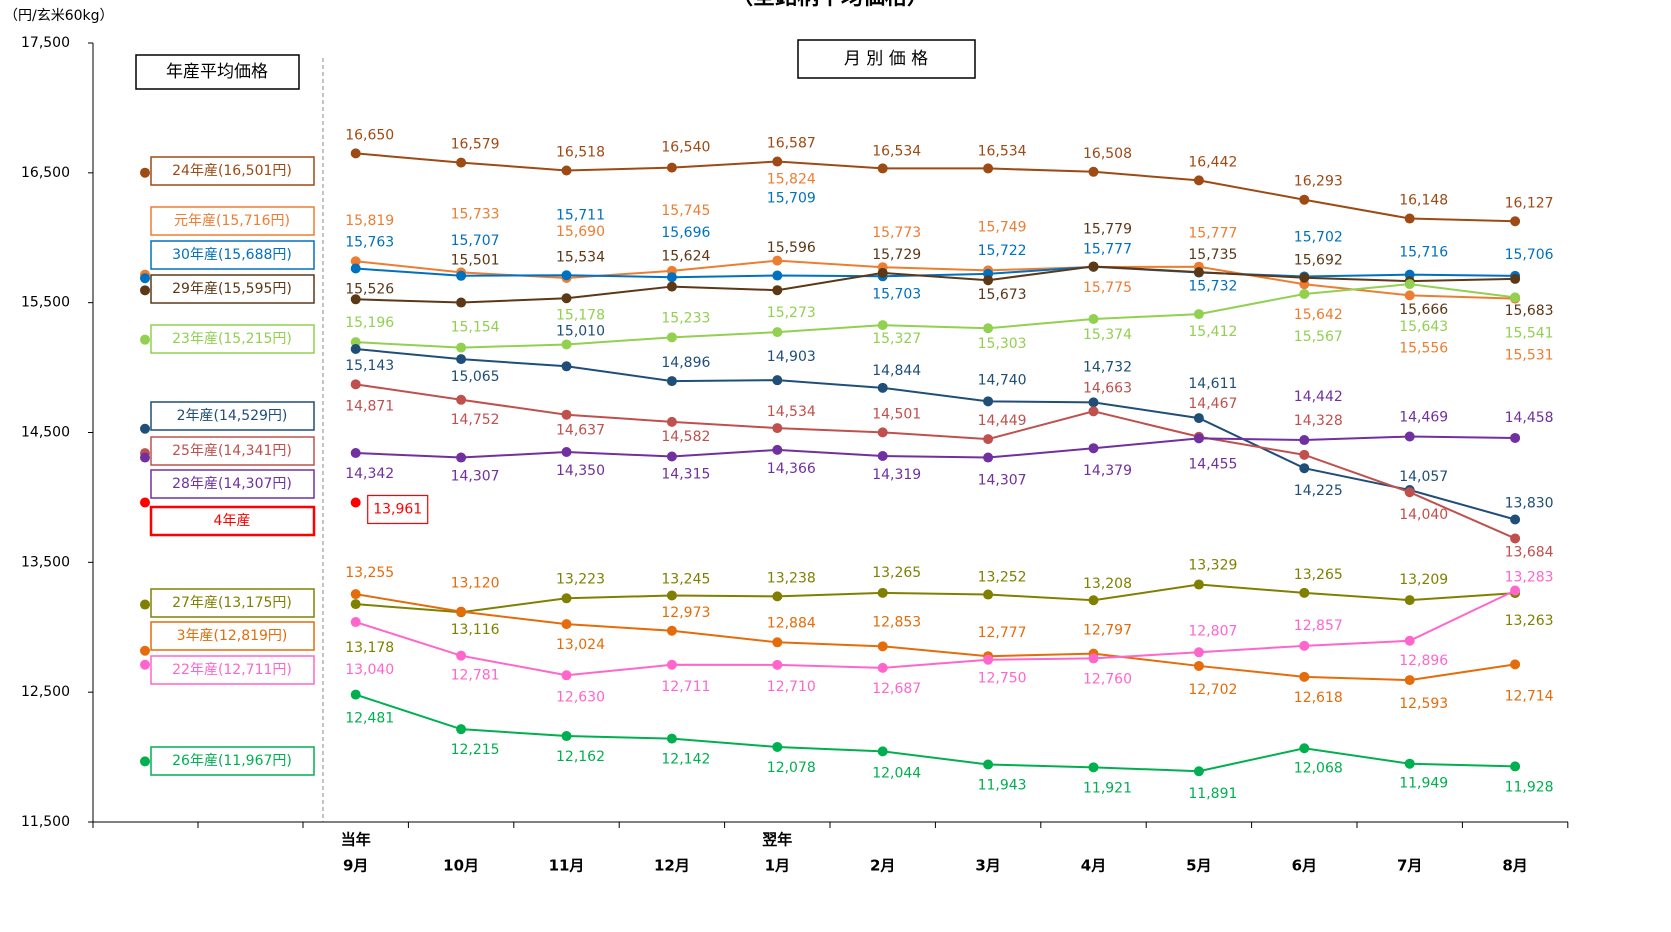 The width and height of the screenshot is (1671, 932). Describe the element at coordinates (232, 221) in the screenshot. I see `legend-label: 元年産(15,716円)` at that location.